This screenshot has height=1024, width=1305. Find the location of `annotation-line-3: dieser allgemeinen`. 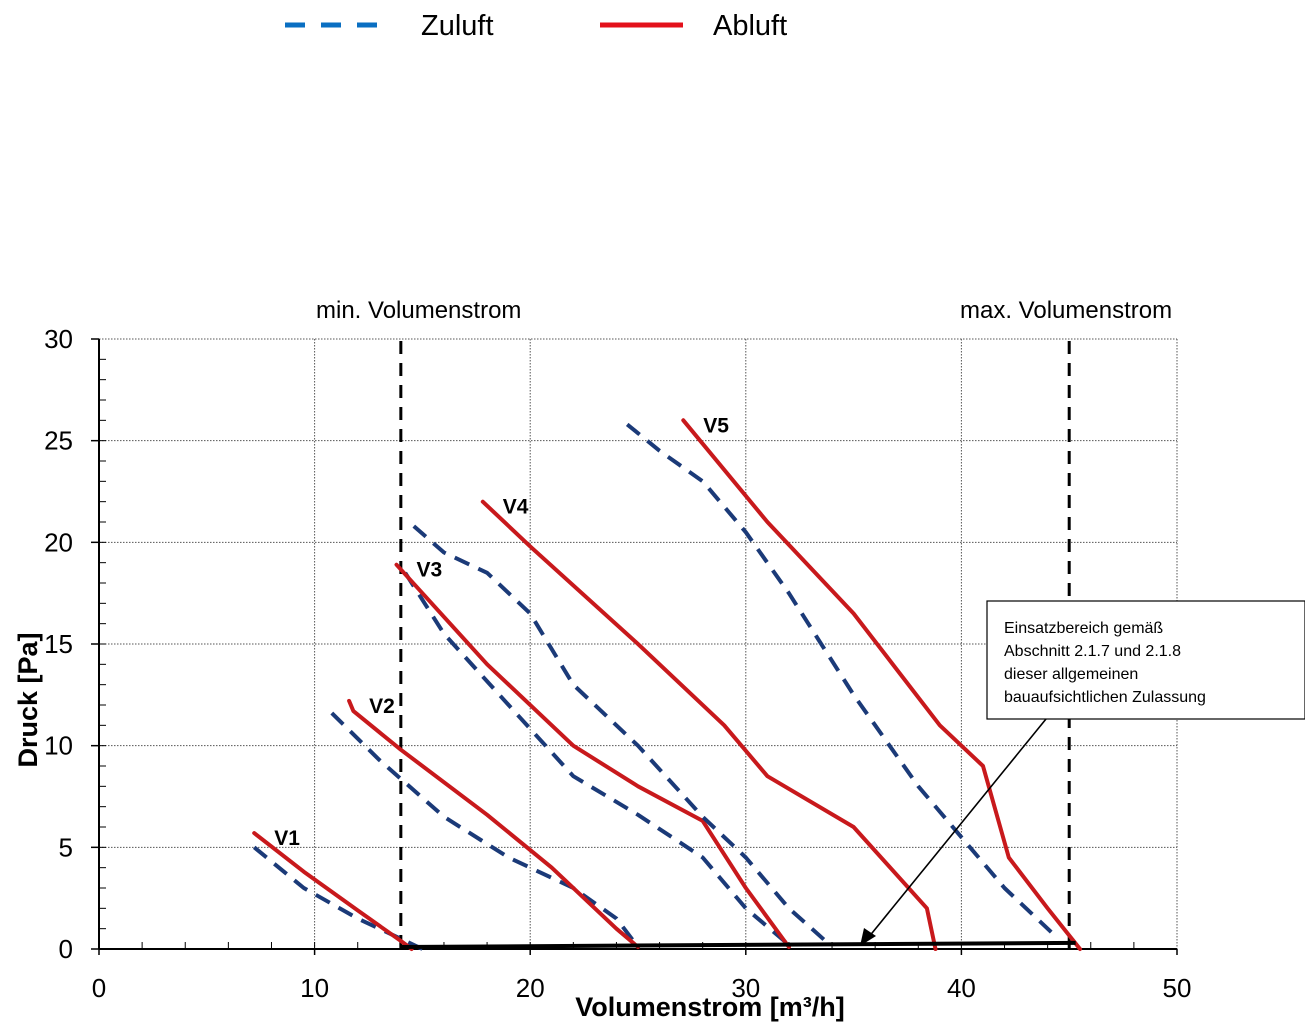

annotation-line-3: dieser allgemeinen is located at coordinates (1071, 674).